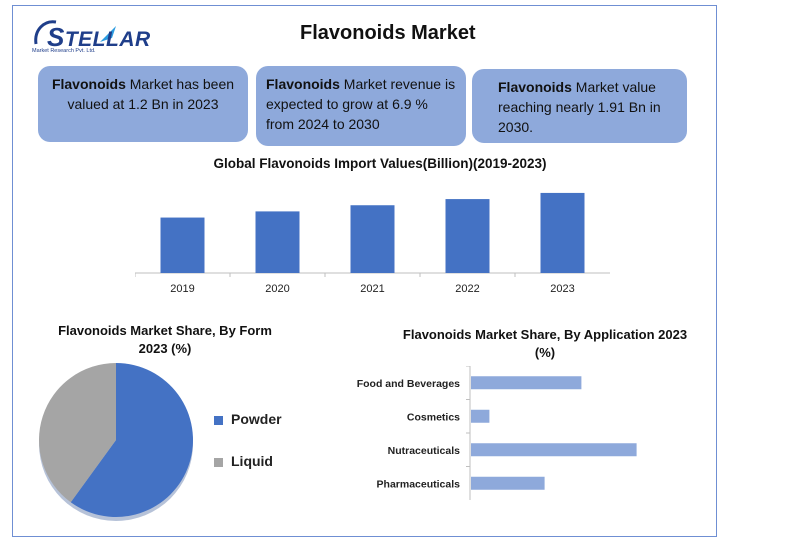  Describe the element at coordinates (277, 242) in the screenshot. I see `bar-2020` at that location.